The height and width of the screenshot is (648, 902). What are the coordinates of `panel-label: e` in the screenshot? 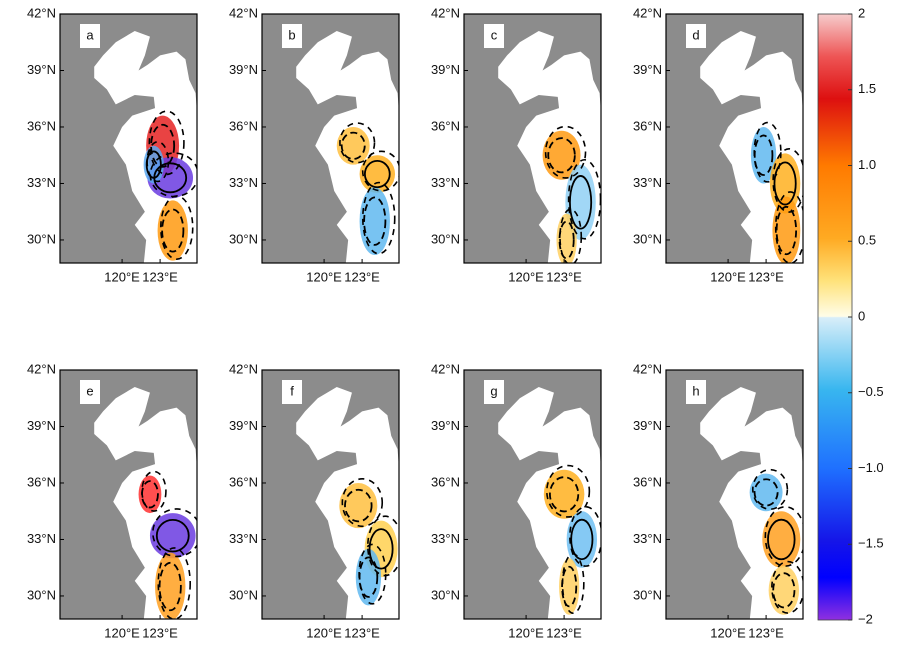 It's located at (89, 390).